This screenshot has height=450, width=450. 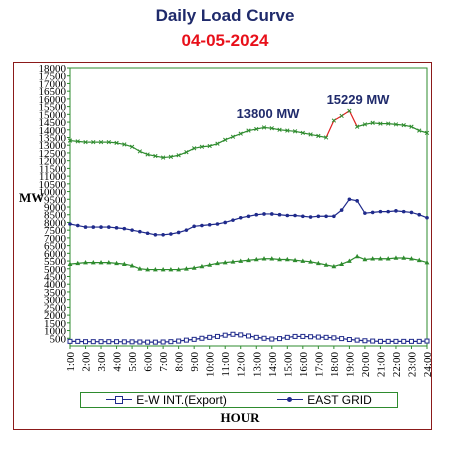 I want to click on x-tick-label: 20:00, so click(x=366, y=365).